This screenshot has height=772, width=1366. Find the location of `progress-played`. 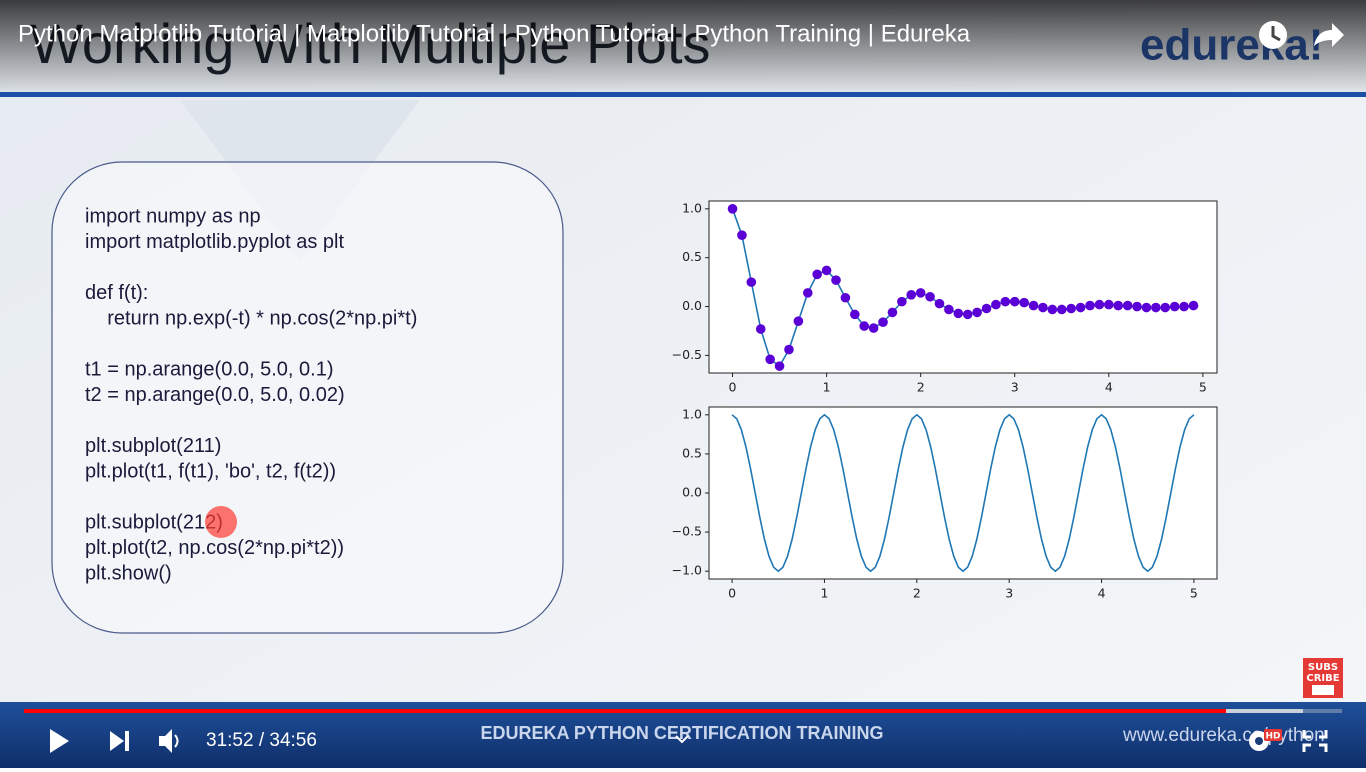

progress-played is located at coordinates (625, 711).